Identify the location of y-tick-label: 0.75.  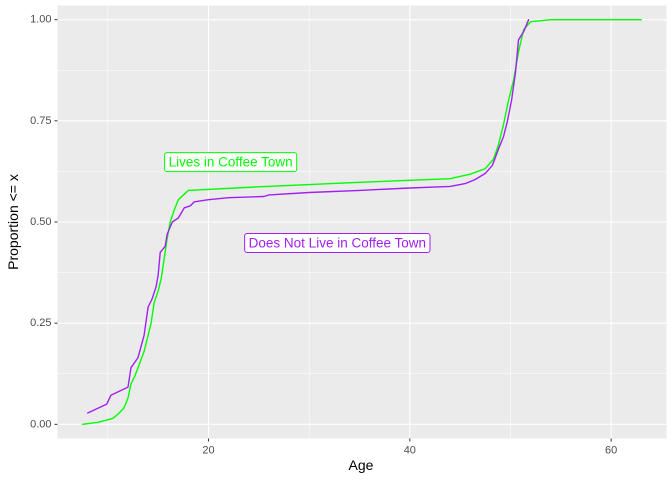
(40, 121).